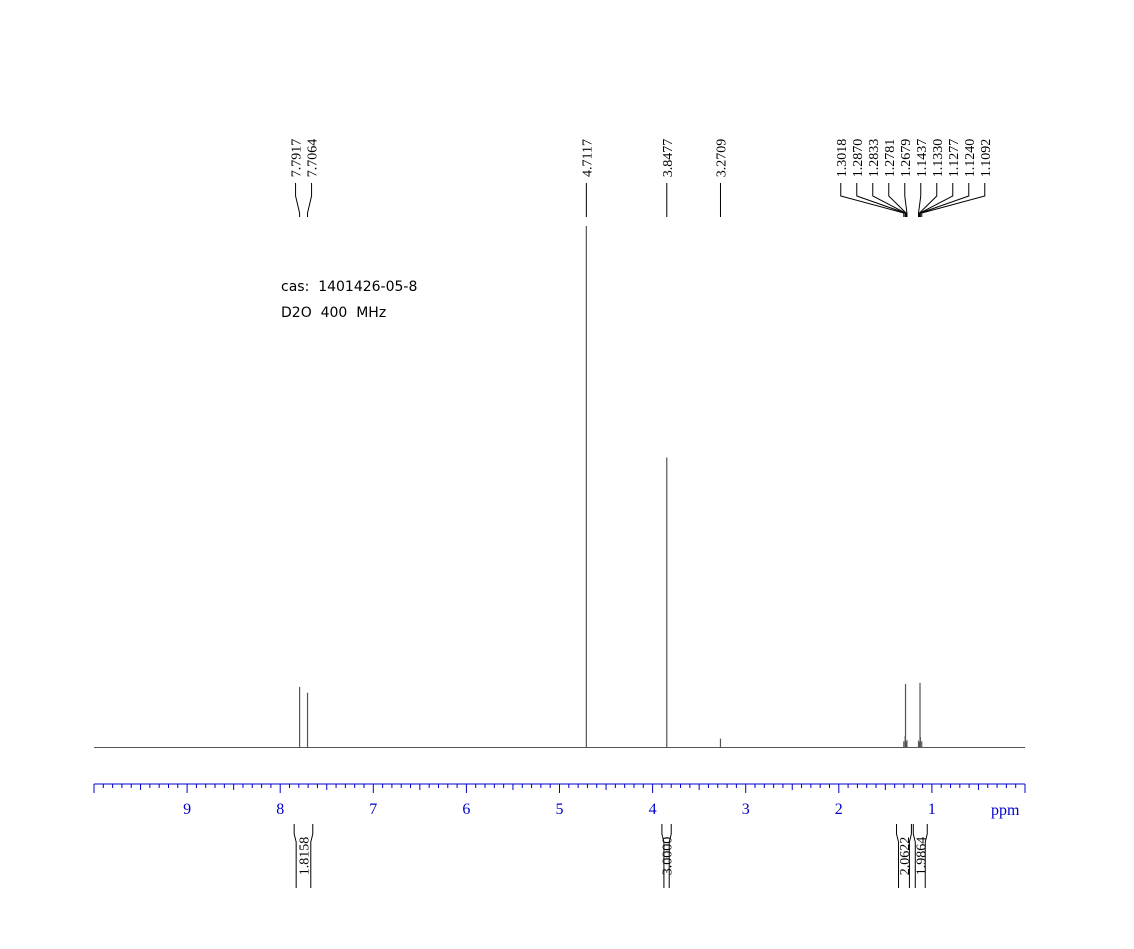  I want to click on axis-tick-label: 4, so click(653, 809).